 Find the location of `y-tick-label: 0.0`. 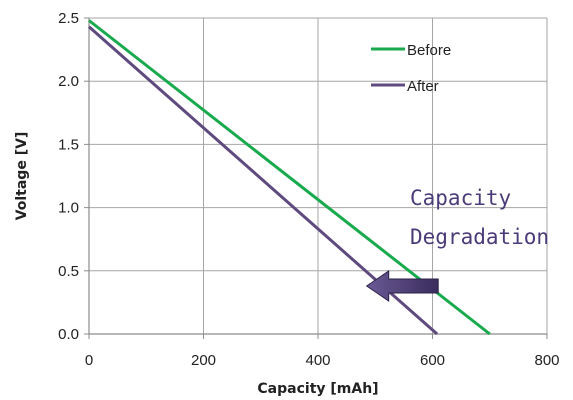

y-tick-label: 0.0 is located at coordinates (68, 334).